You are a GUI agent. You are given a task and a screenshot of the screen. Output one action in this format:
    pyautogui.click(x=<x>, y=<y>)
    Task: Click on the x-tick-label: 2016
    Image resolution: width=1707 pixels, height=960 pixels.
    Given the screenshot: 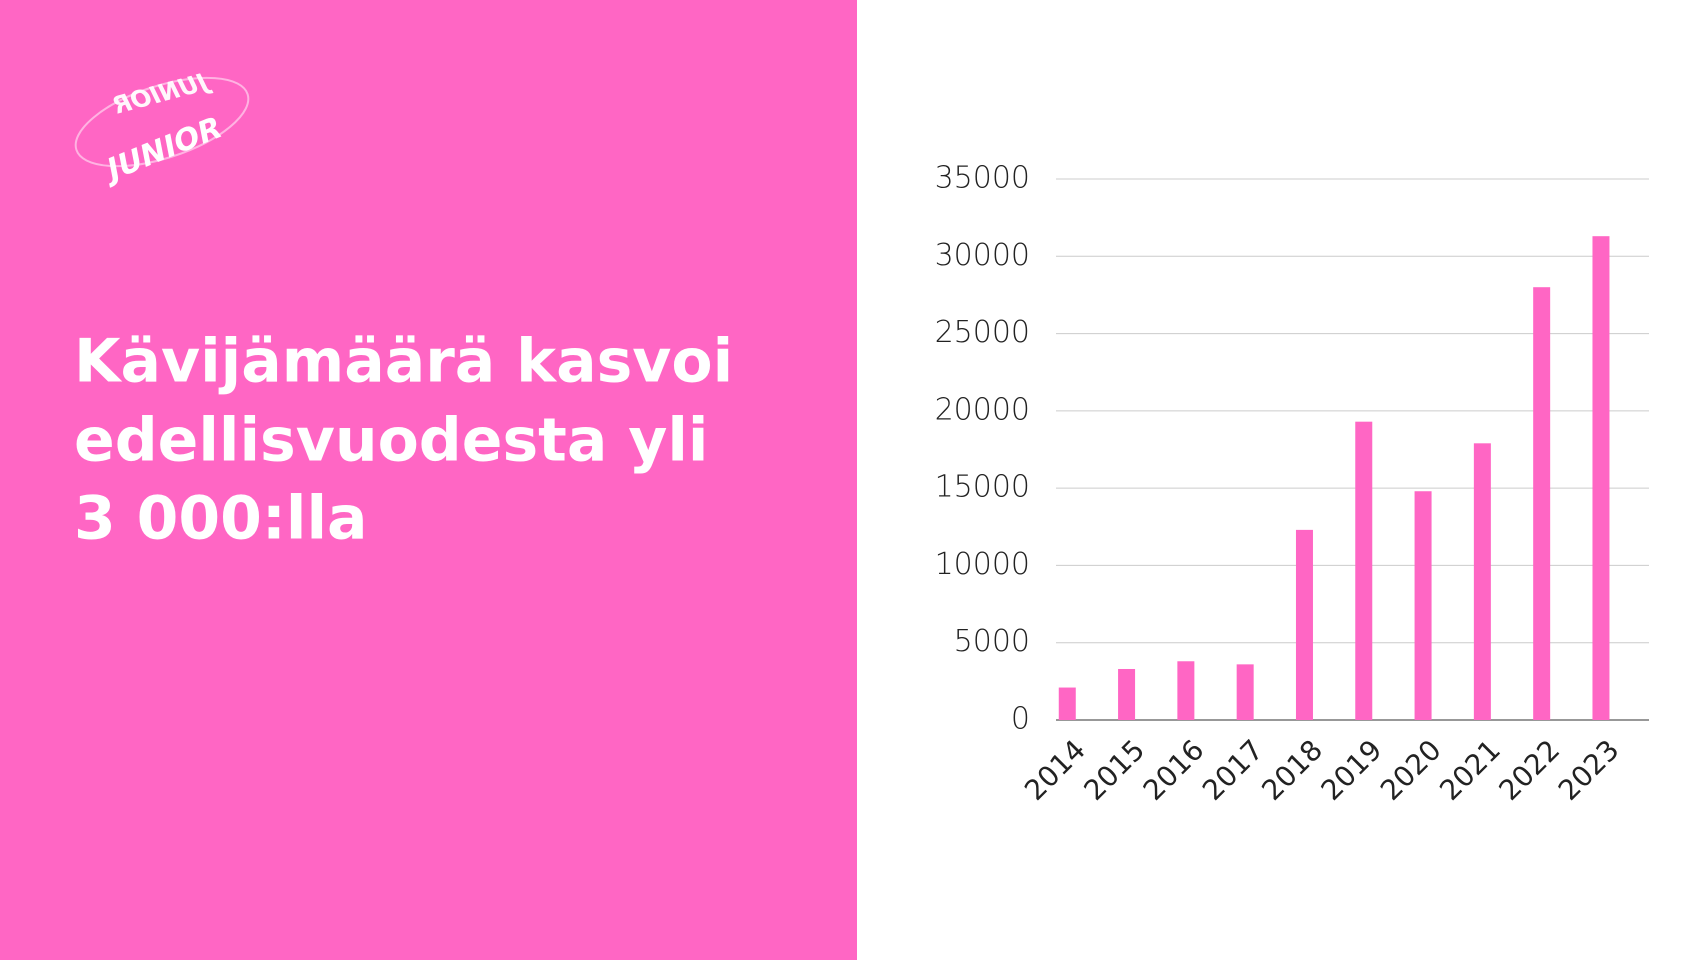 What is the action you would take?
    pyautogui.click(x=1174, y=770)
    